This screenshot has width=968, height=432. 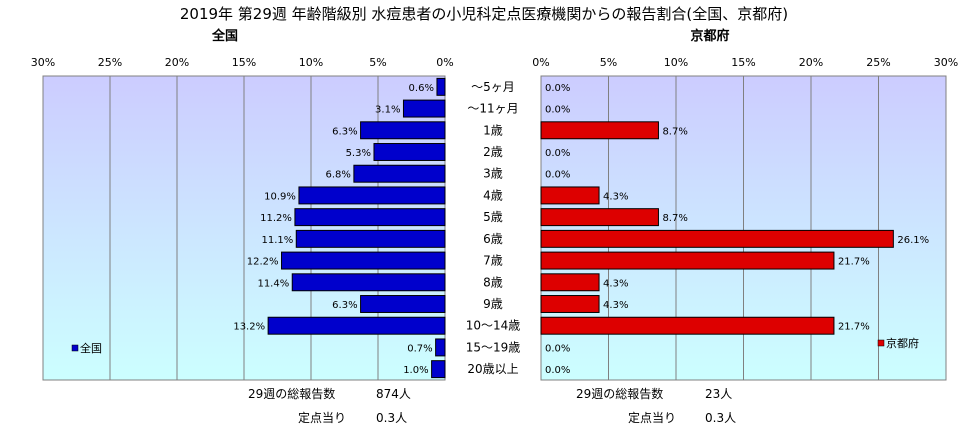 What do you see at coordinates (415, 370) in the screenshot?
I see `national-data-label: 1.0%` at bounding box center [415, 370].